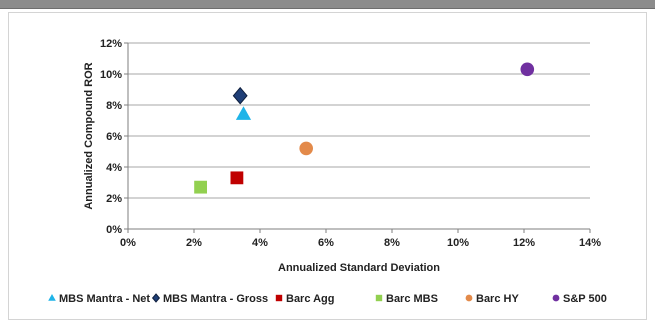  Describe the element at coordinates (111, 75) in the screenshot. I see `y-tick-label-5: 10%` at that location.